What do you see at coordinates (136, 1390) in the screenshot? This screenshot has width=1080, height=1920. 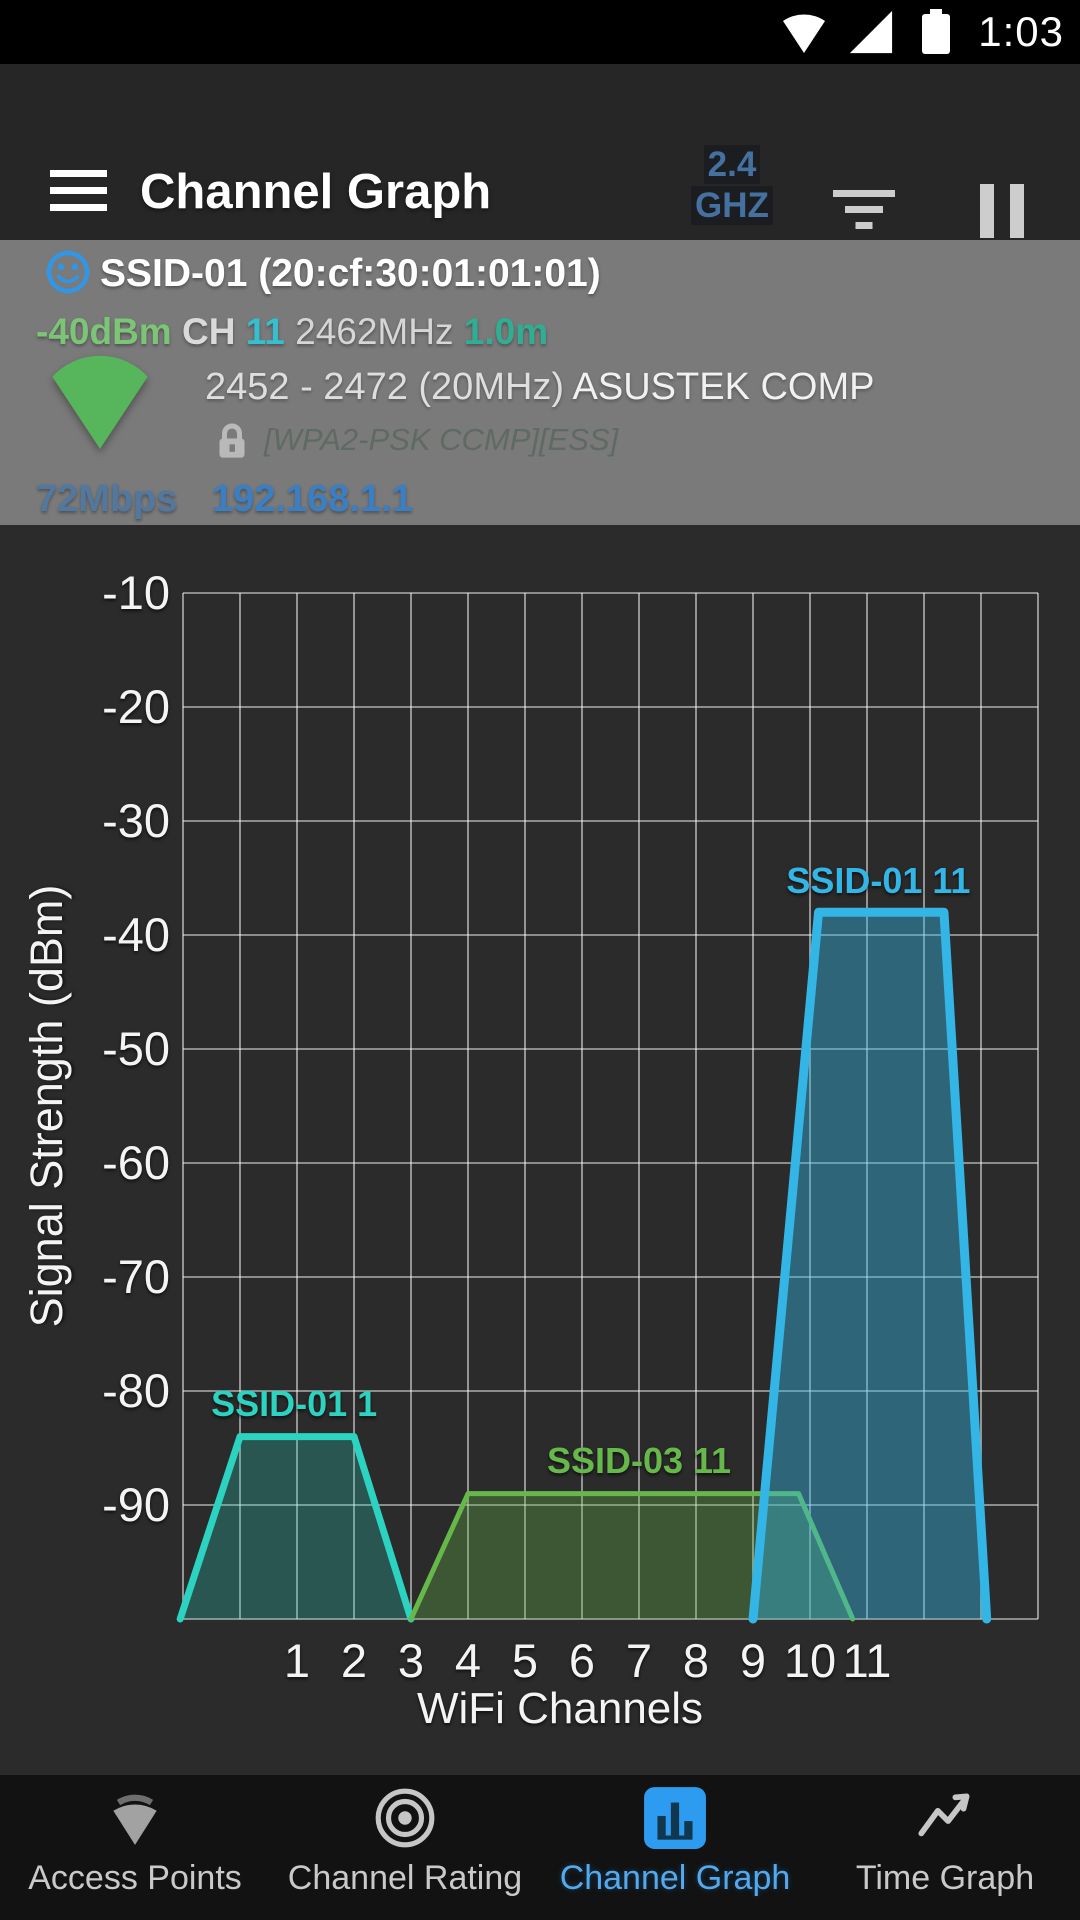 I see `y-tick-label: -80` at bounding box center [136, 1390].